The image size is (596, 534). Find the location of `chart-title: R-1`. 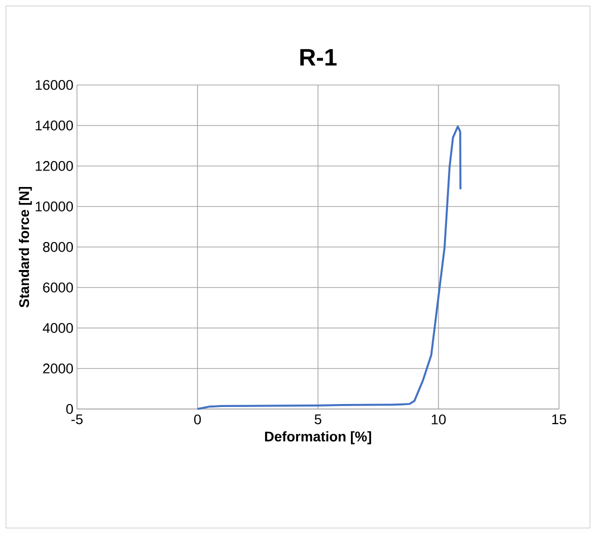

chart-title: R-1 is located at coordinates (318, 57).